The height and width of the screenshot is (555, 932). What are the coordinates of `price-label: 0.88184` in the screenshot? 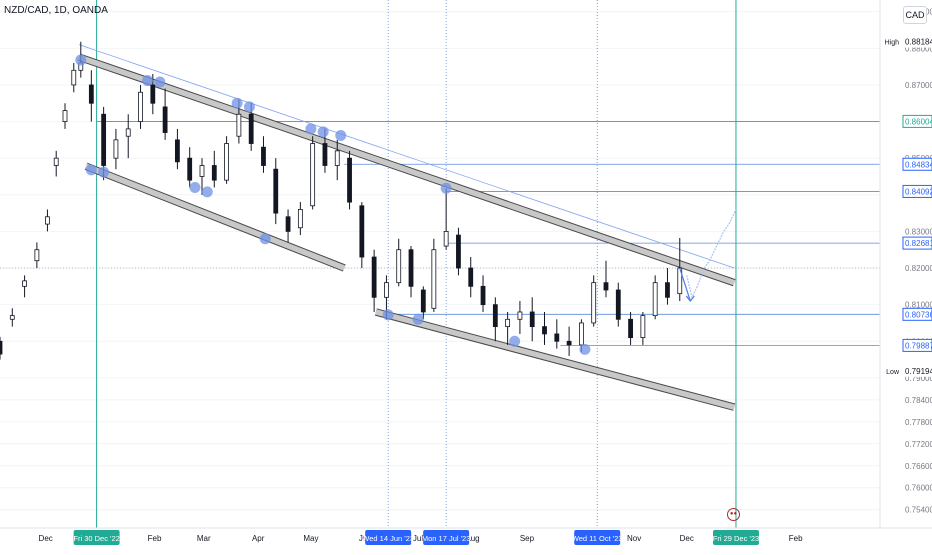 It's located at (918, 42).